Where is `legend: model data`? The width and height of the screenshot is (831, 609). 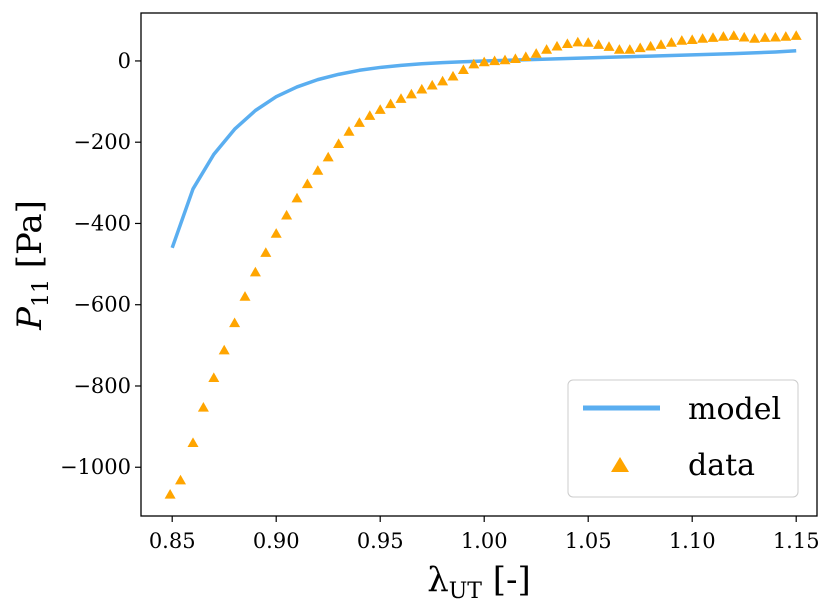
legend: model data is located at coordinates (683, 438).